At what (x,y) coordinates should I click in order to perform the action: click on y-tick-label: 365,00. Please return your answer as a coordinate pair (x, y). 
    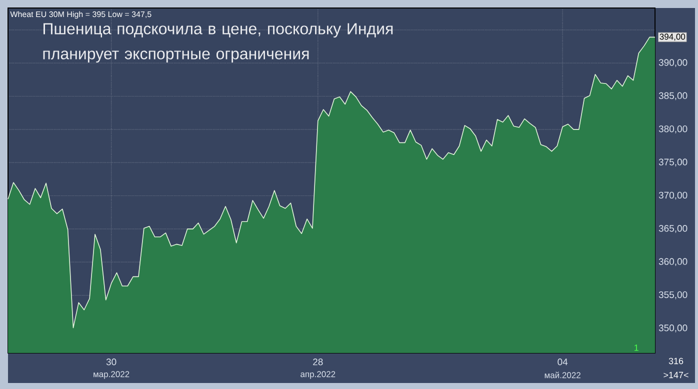
    Looking at the image, I should click on (673, 229).